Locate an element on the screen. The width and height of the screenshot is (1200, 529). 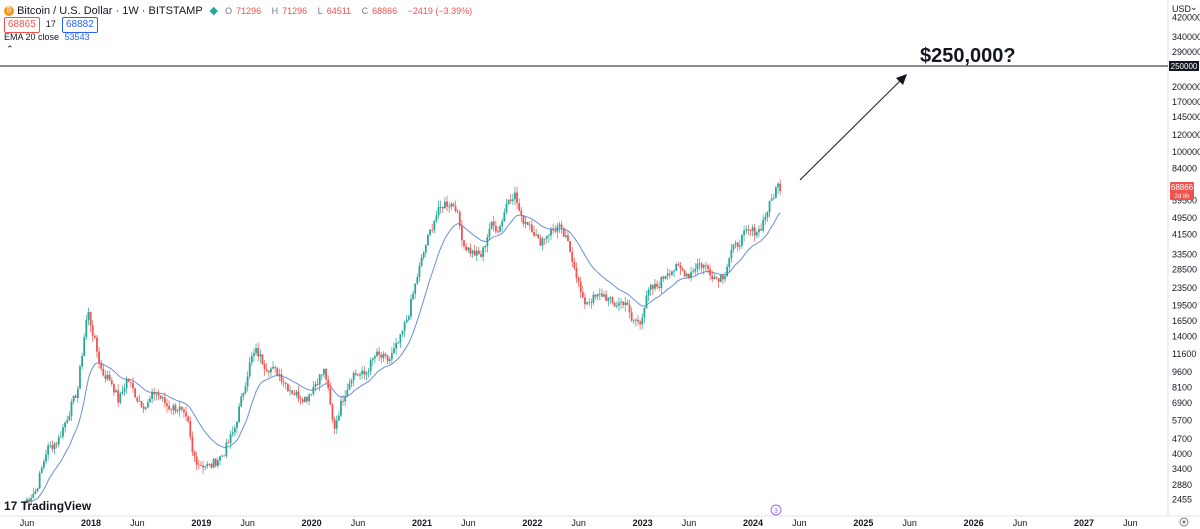
ask-box: 68882 is located at coordinates (79, 25).